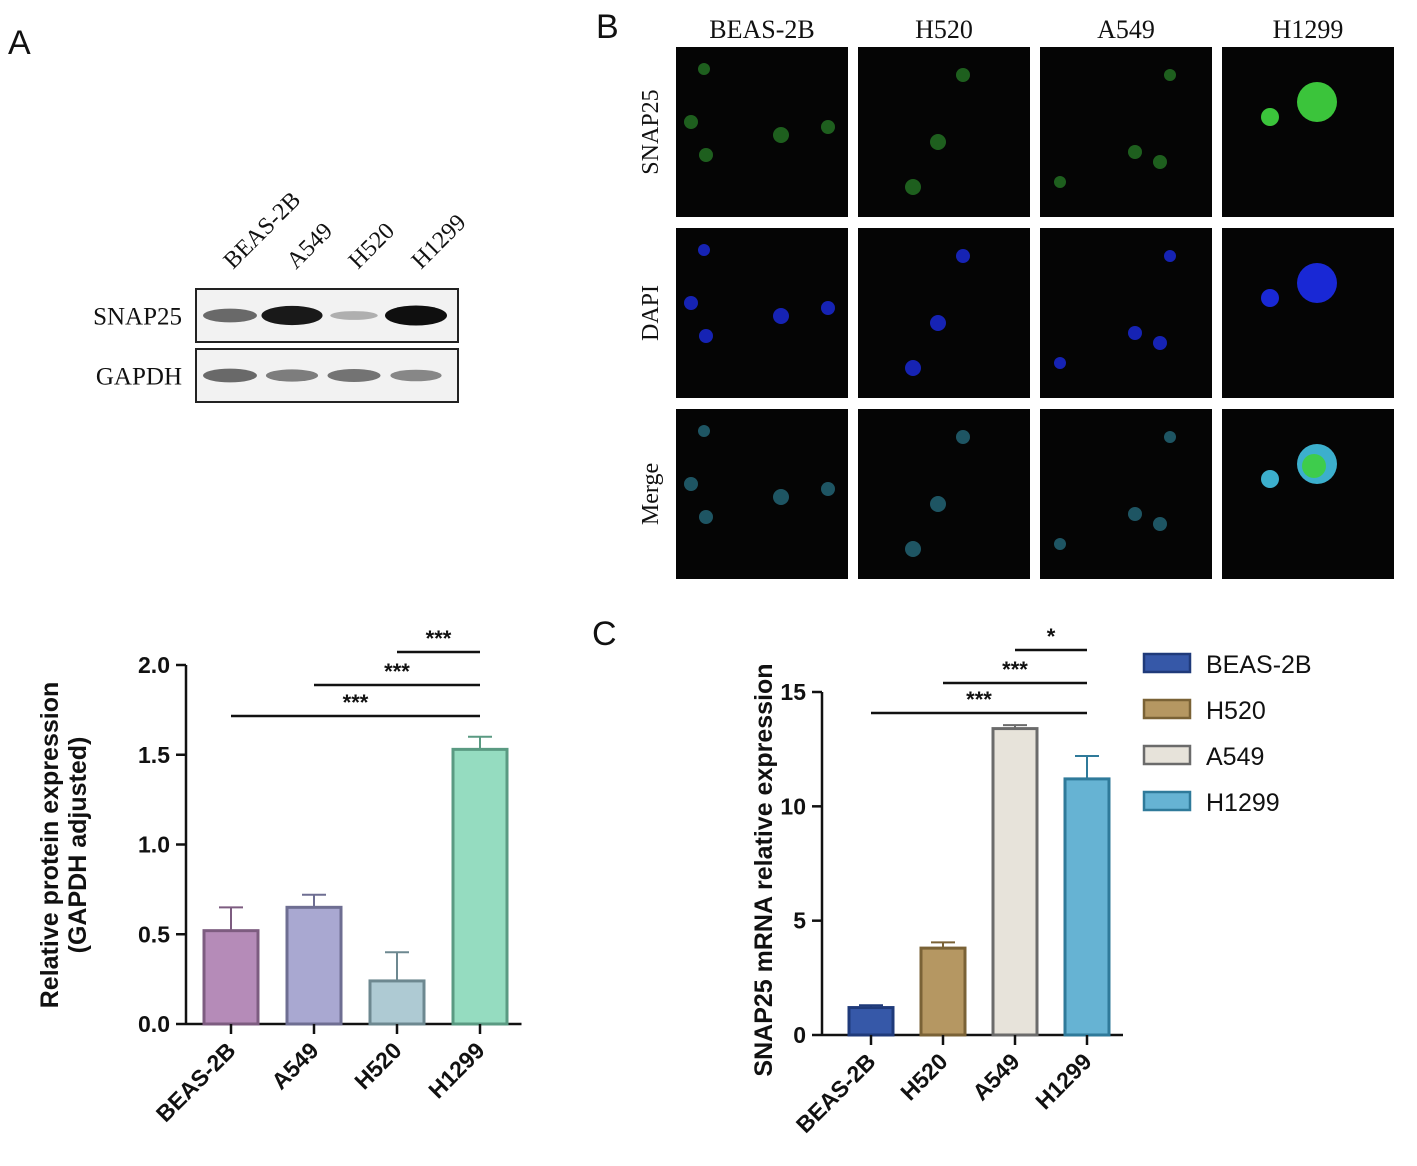 This screenshot has width=1417, height=1166. What do you see at coordinates (154, 934) in the screenshot?
I see `y-tick-label-0-5: 0.5` at bounding box center [154, 934].